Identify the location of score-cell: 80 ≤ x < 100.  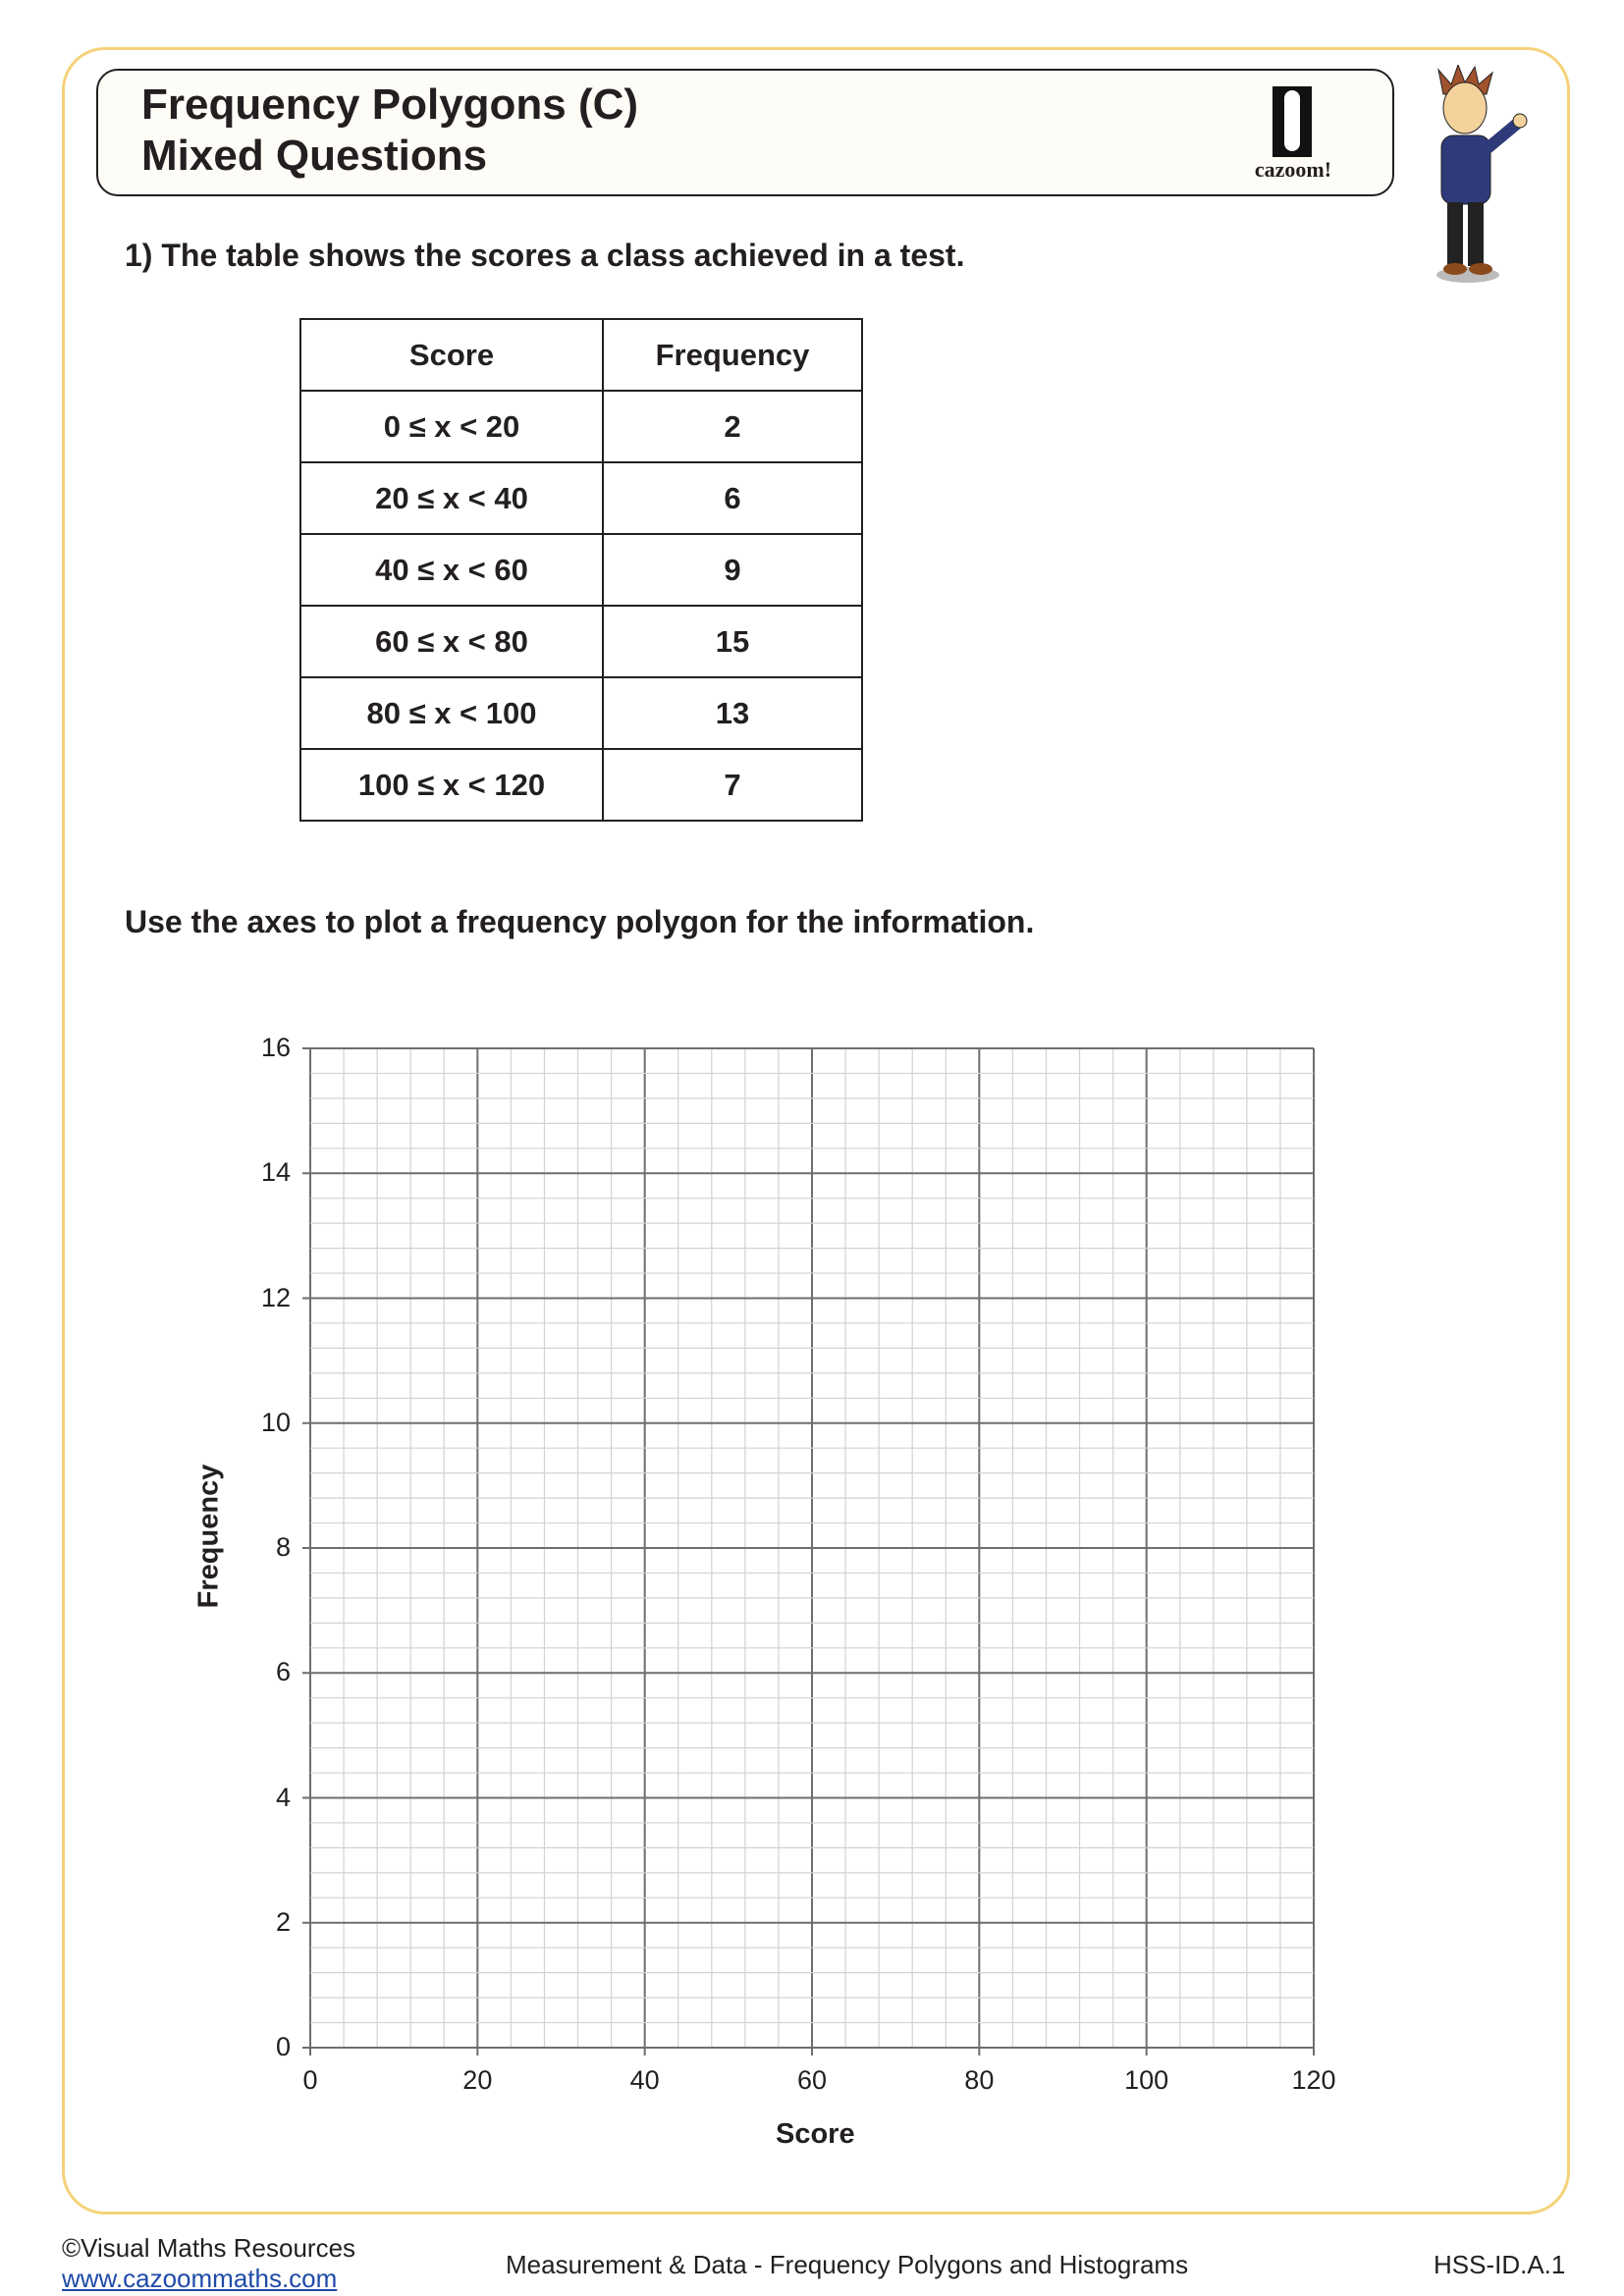
(451, 713).